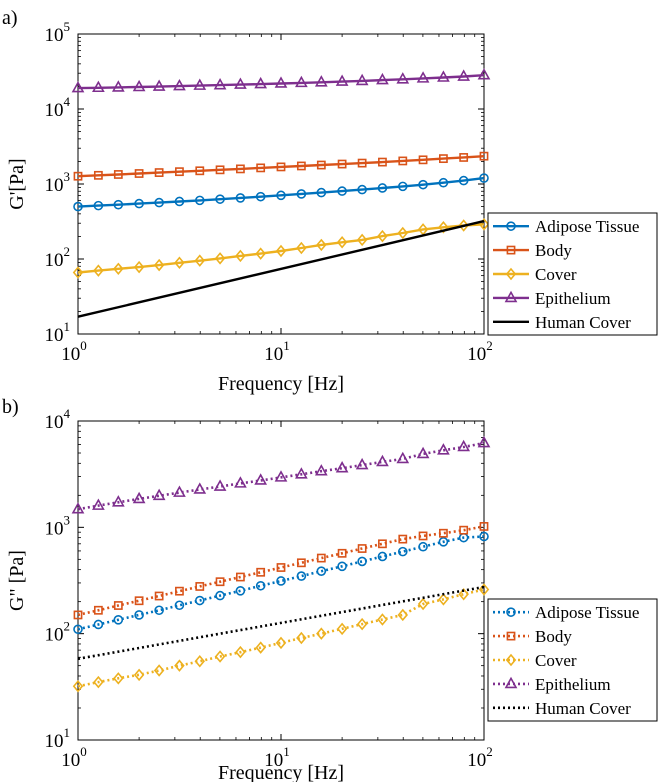  Describe the element at coordinates (17, 580) in the screenshot. I see `y-axis-label: G" [Pa]` at that location.